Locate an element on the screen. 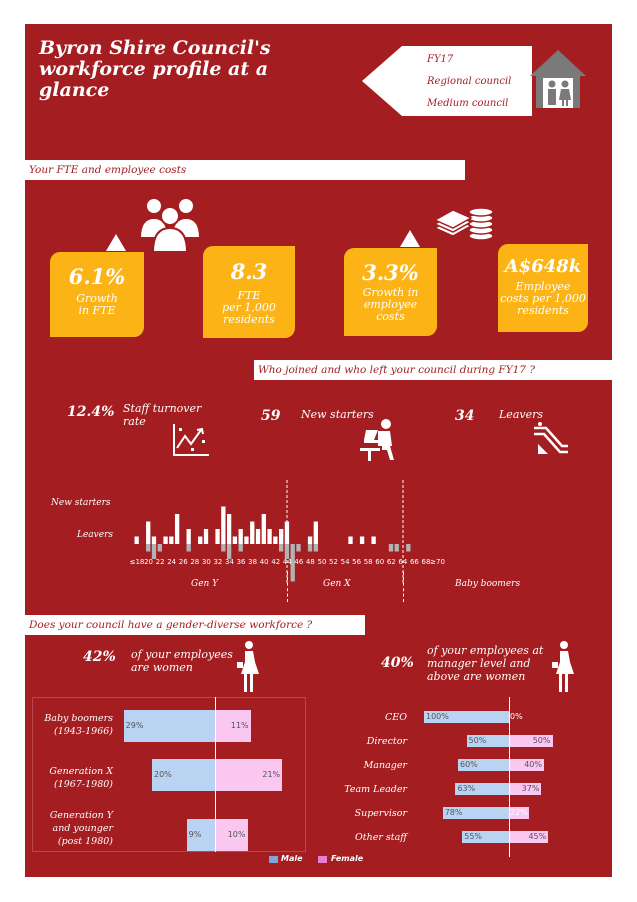 Image resolution: width=637 pixels, height=902 pixels. card-fte-per-residents: 8.3 FTE per 1,000 residents is located at coordinates (249, 292).